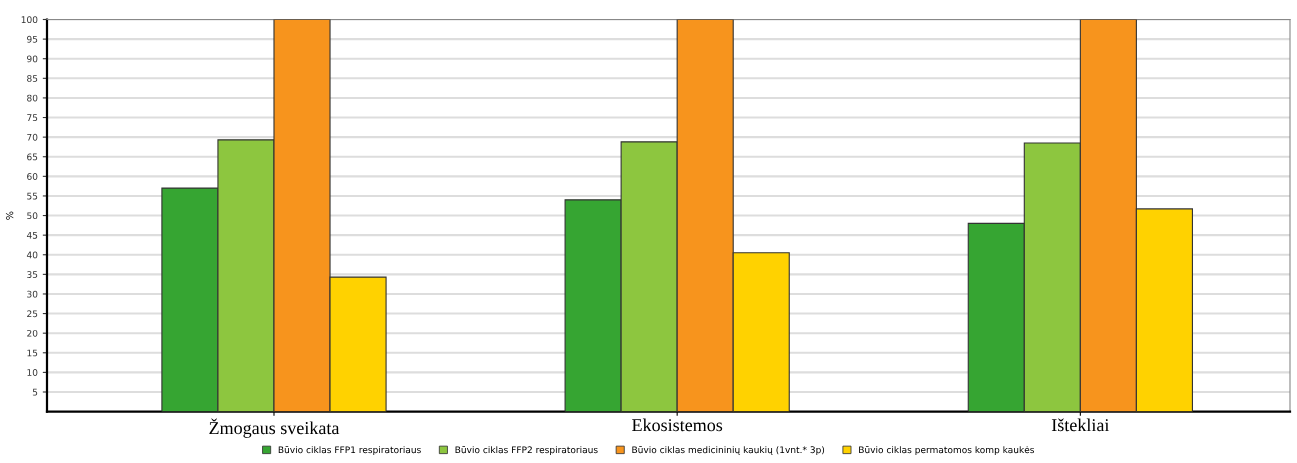  Describe the element at coordinates (32, 235) in the screenshot. I see `y-tick-label: 45` at that location.